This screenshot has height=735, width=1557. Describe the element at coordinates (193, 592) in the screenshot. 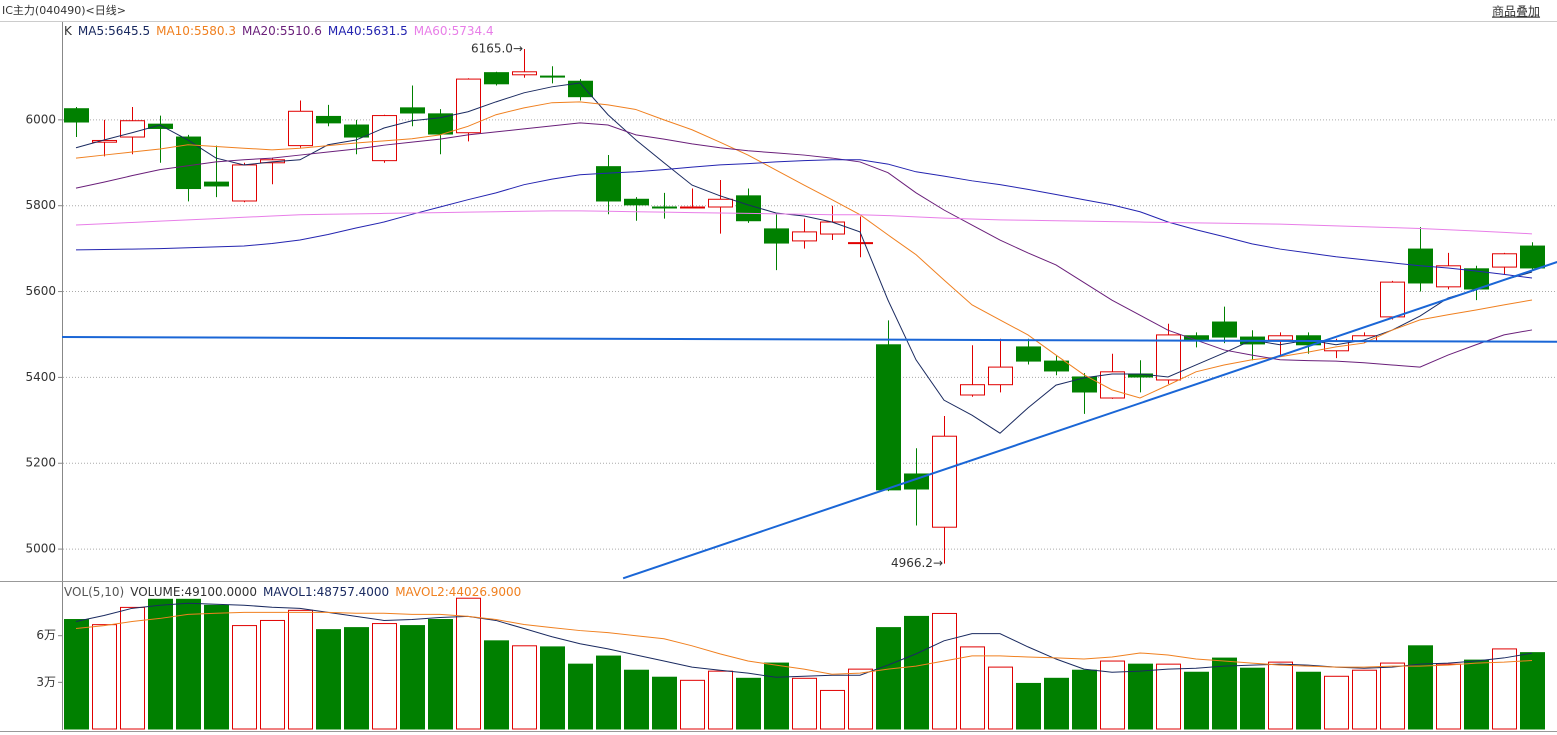

I see `legend-volume: VOLUME:49100.0000` at that location.